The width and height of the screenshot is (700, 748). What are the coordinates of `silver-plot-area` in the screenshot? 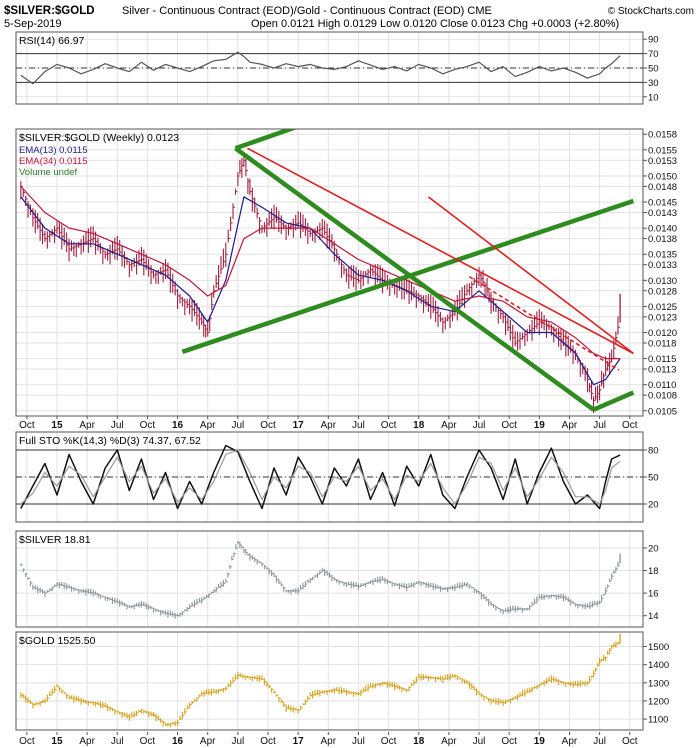 It's located at (320, 580).